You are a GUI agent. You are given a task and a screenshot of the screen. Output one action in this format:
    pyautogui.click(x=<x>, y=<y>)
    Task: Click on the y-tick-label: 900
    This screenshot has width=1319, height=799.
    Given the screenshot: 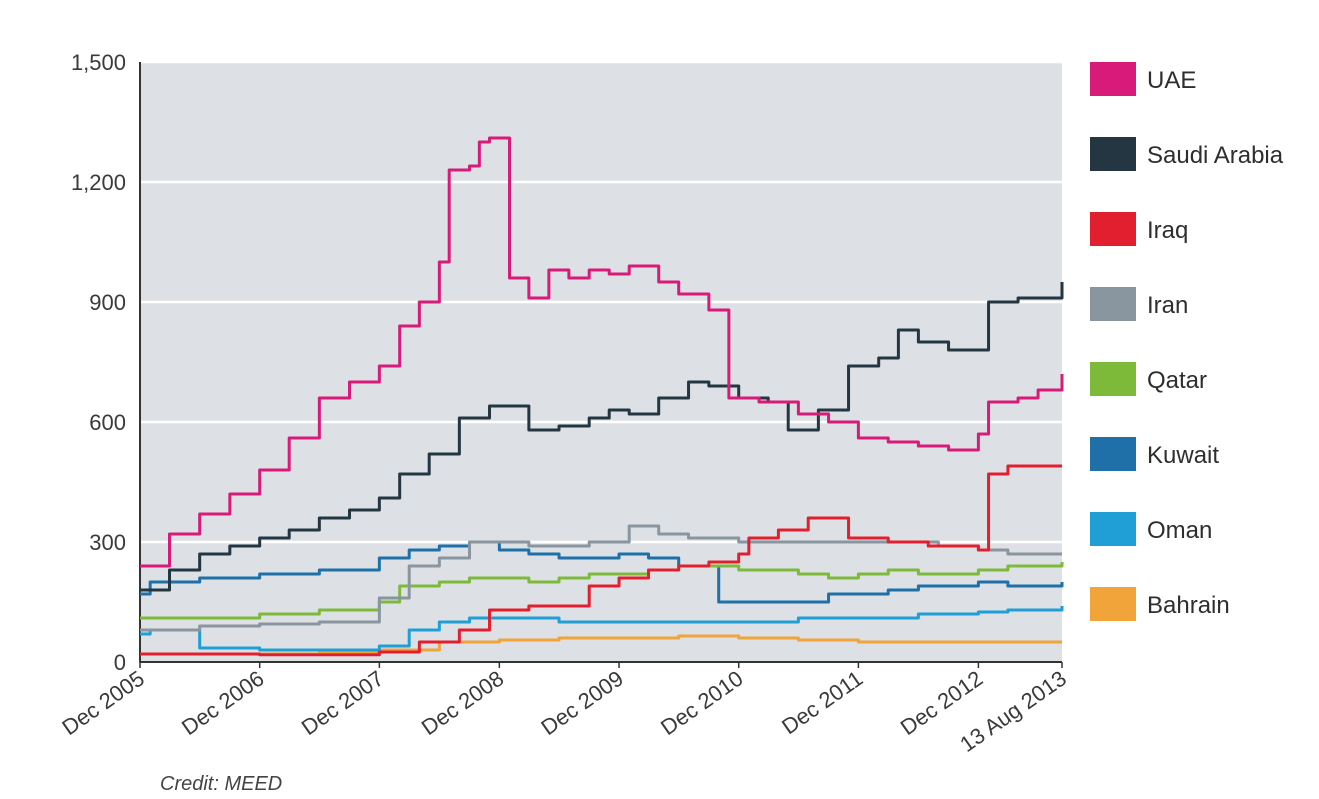 What is the action you would take?
    pyautogui.click(x=107, y=302)
    